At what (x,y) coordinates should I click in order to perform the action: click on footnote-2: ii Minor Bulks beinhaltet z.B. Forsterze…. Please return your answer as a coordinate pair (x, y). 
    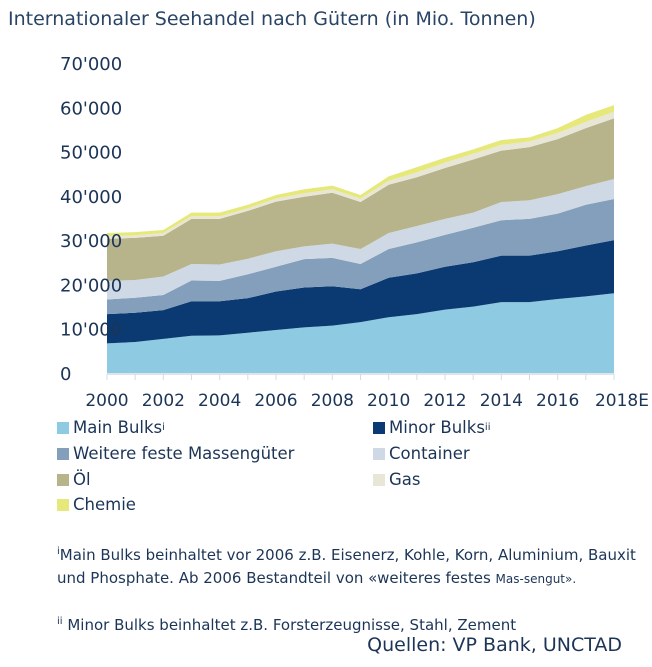
    Looking at the image, I should click on (347, 623).